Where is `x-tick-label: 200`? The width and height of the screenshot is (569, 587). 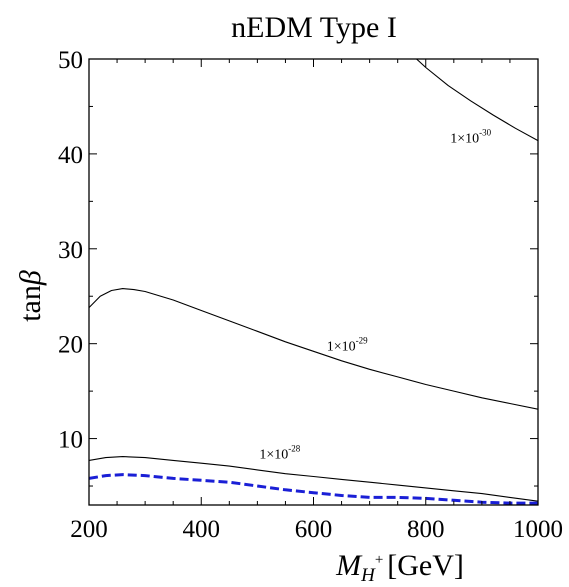
x-tick-label: 200 is located at coordinates (89, 529).